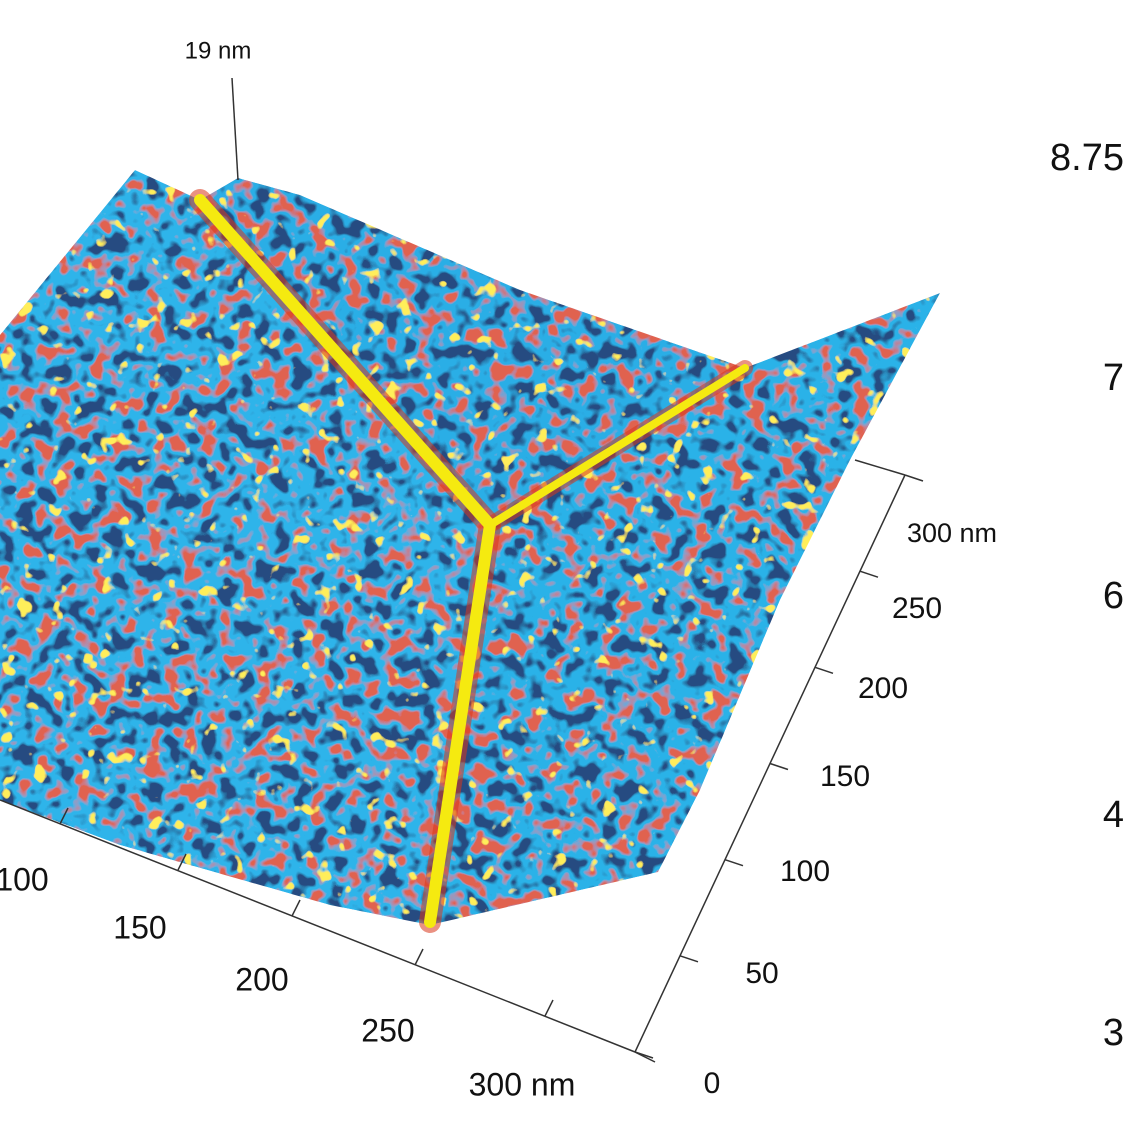  Describe the element at coordinates (1113, 378) in the screenshot. I see `colorbar-label: 7` at that location.